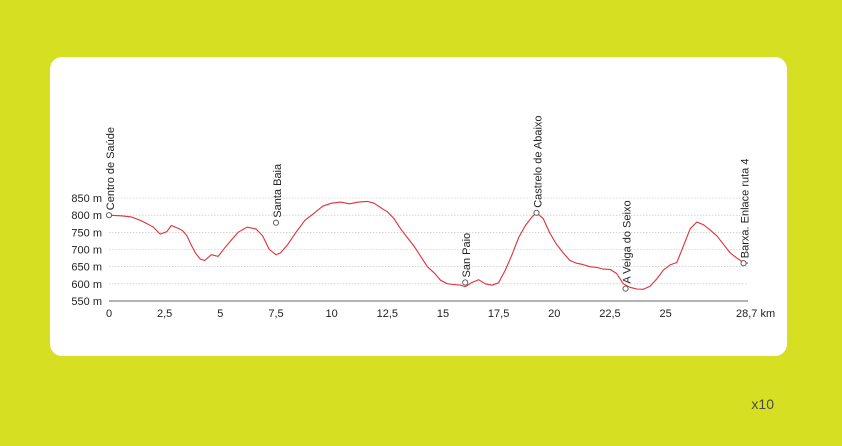  I want to click on waypoint-label: Barxa. Enlace ruta 4, so click(746, 209).